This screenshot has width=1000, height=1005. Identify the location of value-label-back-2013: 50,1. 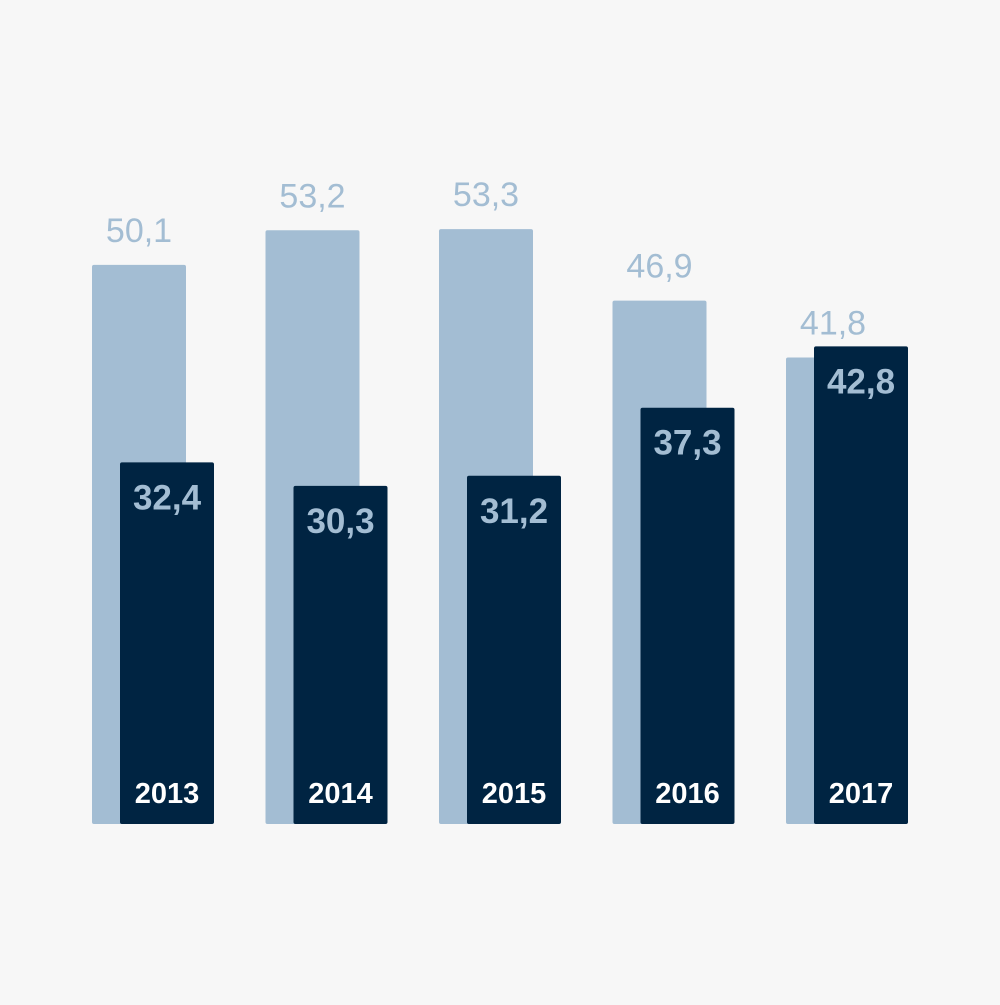
(139, 231).